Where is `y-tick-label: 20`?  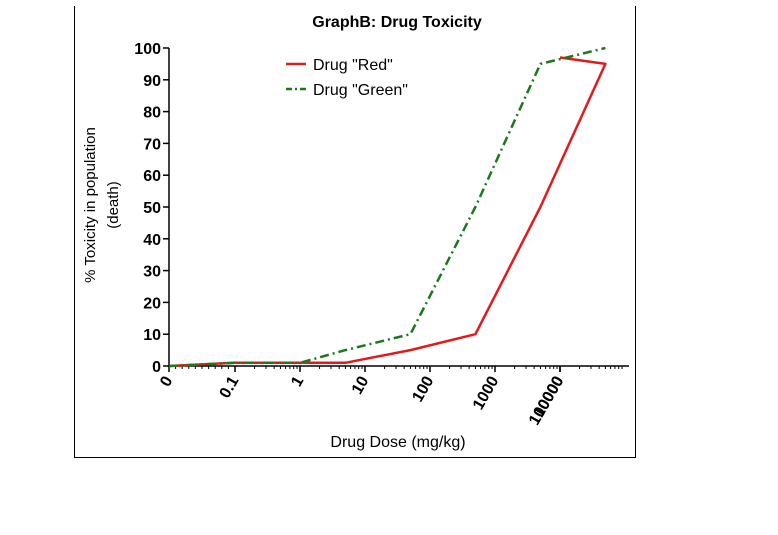 y-tick-label: 20 is located at coordinates (152, 303).